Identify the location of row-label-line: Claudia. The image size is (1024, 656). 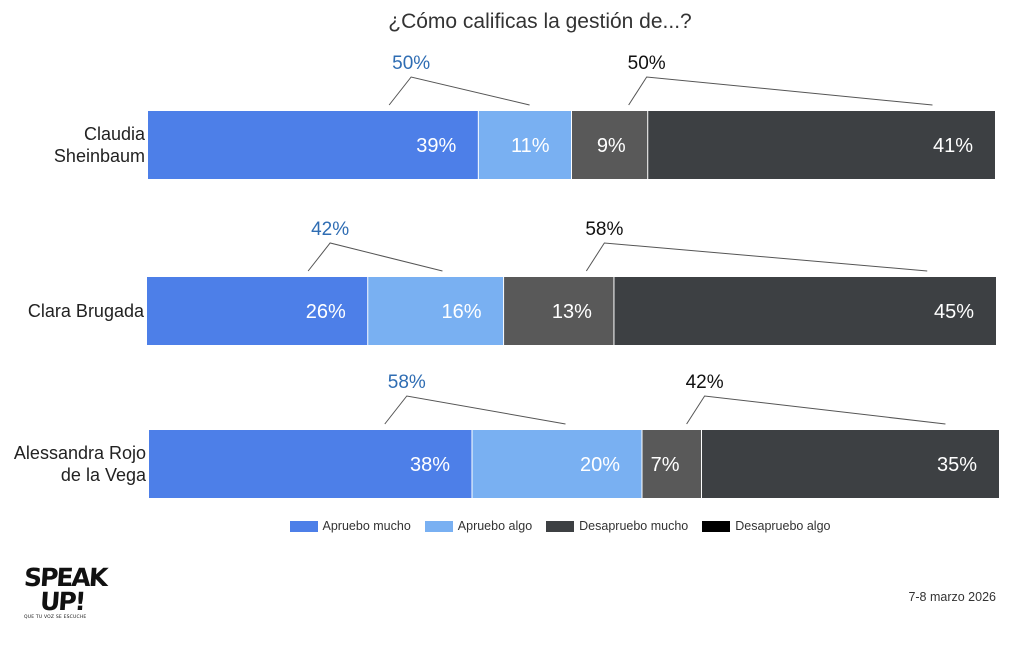
(114, 134).